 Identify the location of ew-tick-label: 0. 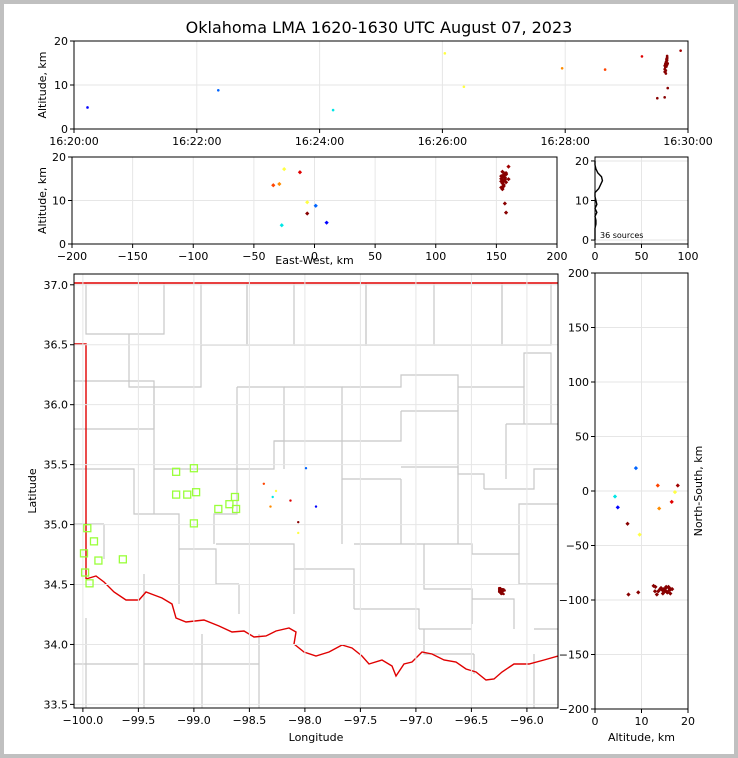
(314, 256).